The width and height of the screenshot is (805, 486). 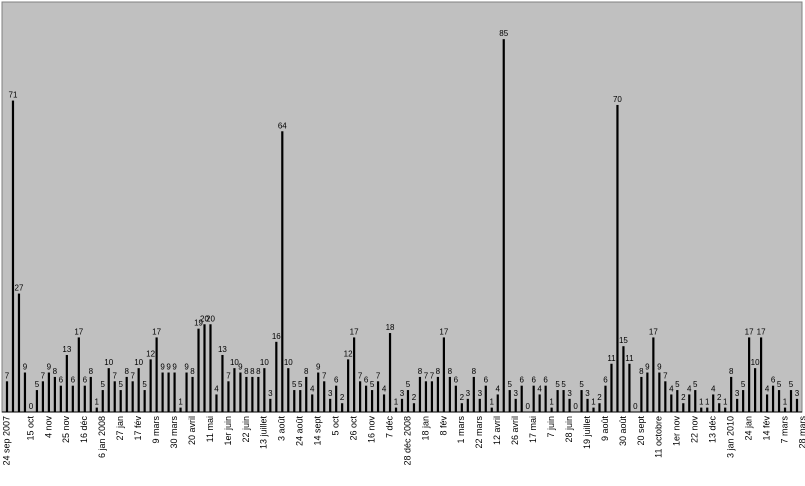 I want to click on data-label-13: 6, so click(x=85, y=380).